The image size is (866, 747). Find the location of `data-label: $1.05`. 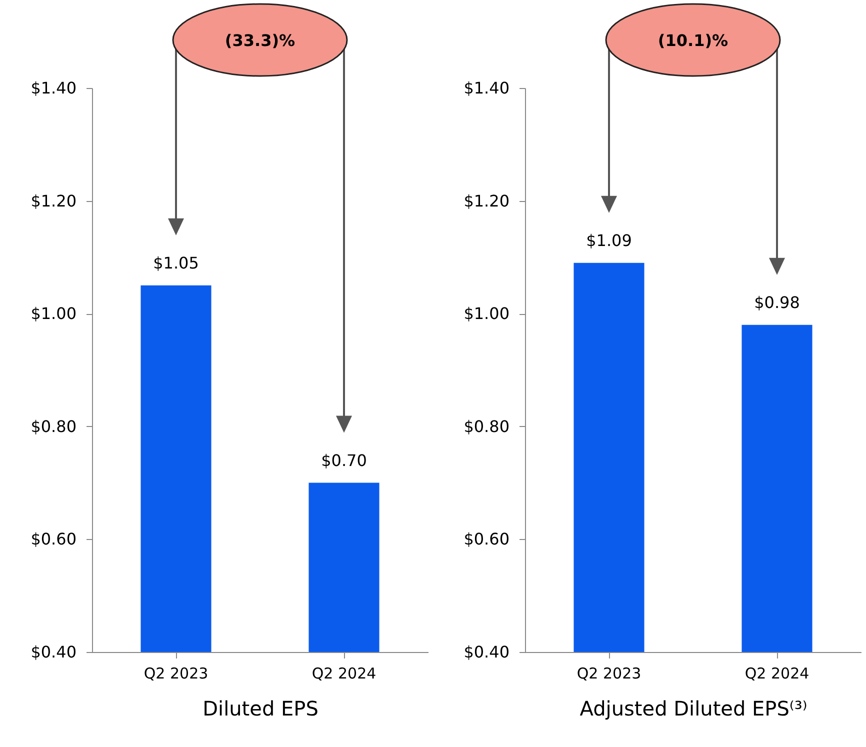

data-label: $1.05 is located at coordinates (176, 262).